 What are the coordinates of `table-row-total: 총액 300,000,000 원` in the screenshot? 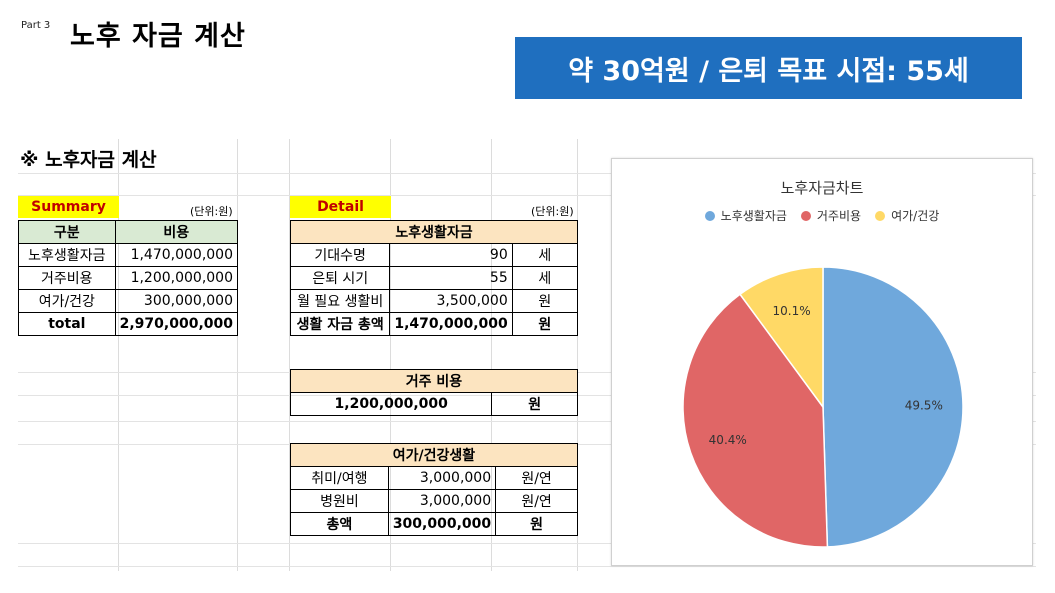 It's located at (434, 524).